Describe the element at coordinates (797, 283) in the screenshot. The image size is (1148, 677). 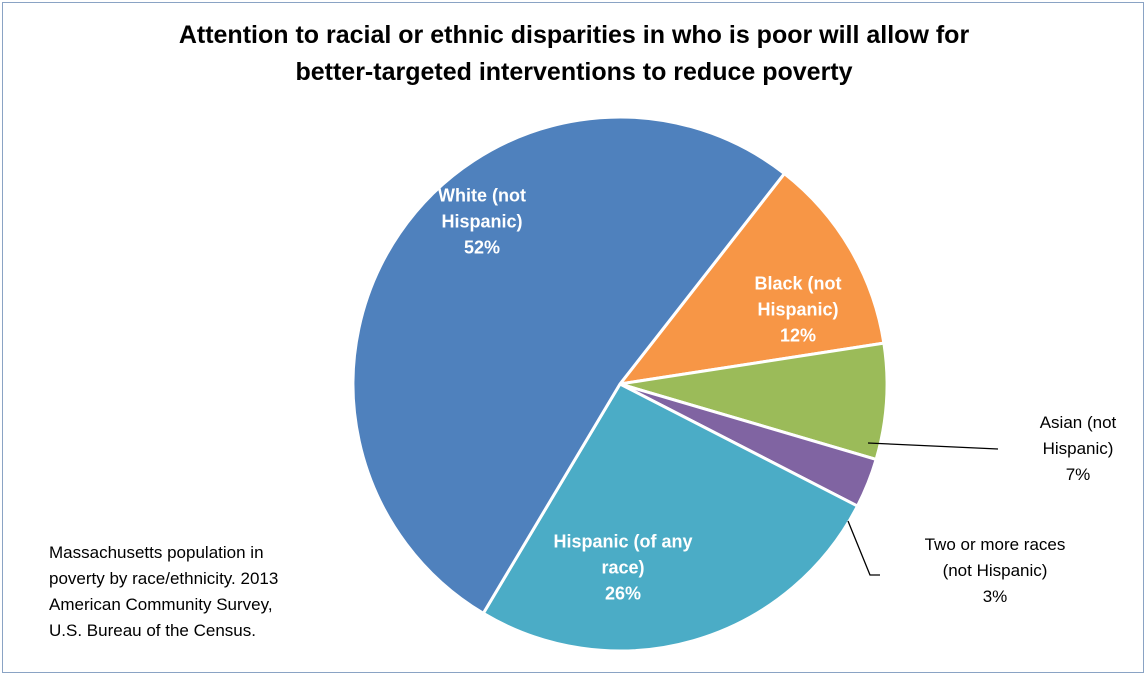
I see `slice-category-label: Black (not` at that location.